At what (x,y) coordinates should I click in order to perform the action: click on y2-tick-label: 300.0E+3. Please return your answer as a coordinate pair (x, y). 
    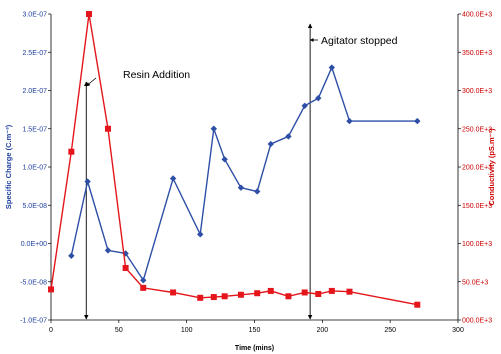
    Looking at the image, I should click on (477, 91).